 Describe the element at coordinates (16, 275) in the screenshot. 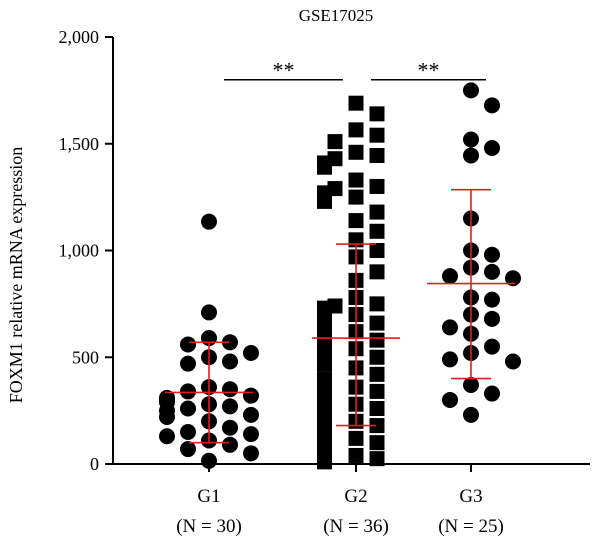

I see `y-axis-label: FOXM1 relative mRNA expression` at that location.